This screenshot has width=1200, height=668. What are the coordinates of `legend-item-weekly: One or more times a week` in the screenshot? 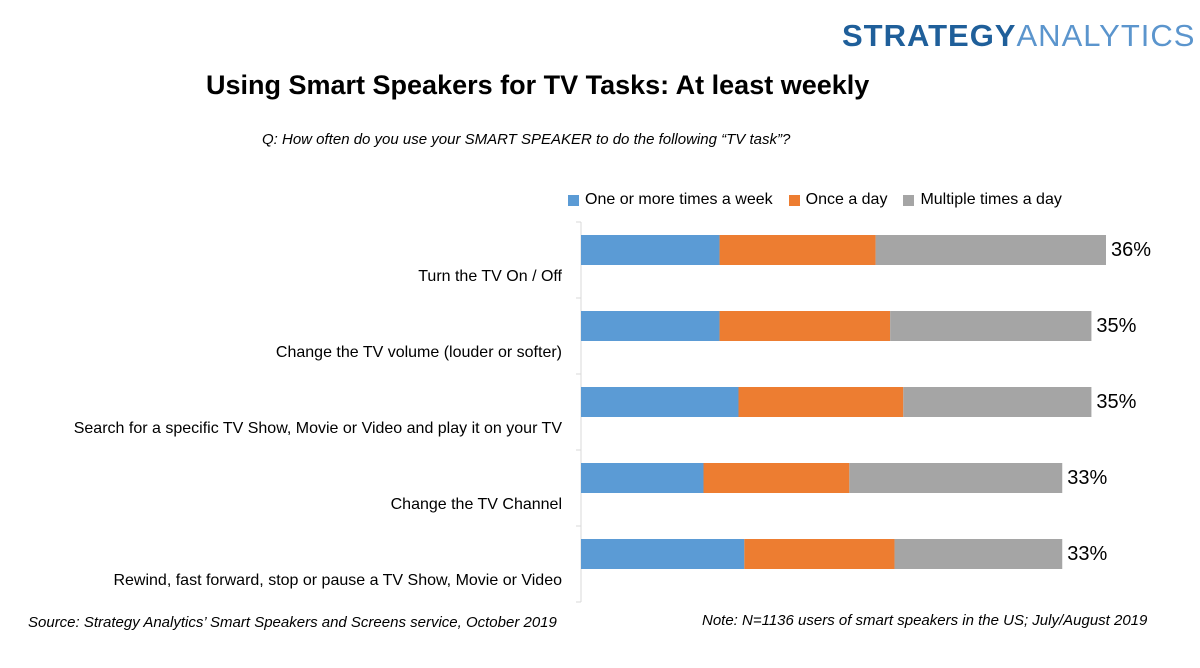 It's located at (670, 200).